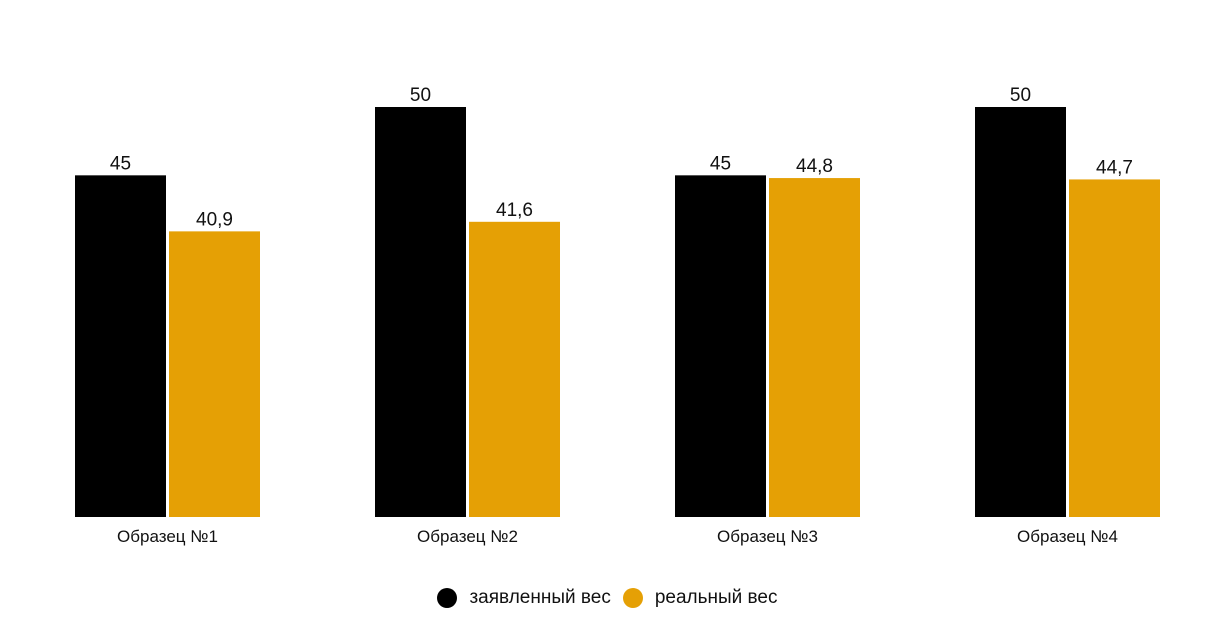 The image size is (1215, 634). I want to click on data-label-declared-2: 50, so click(420, 95).